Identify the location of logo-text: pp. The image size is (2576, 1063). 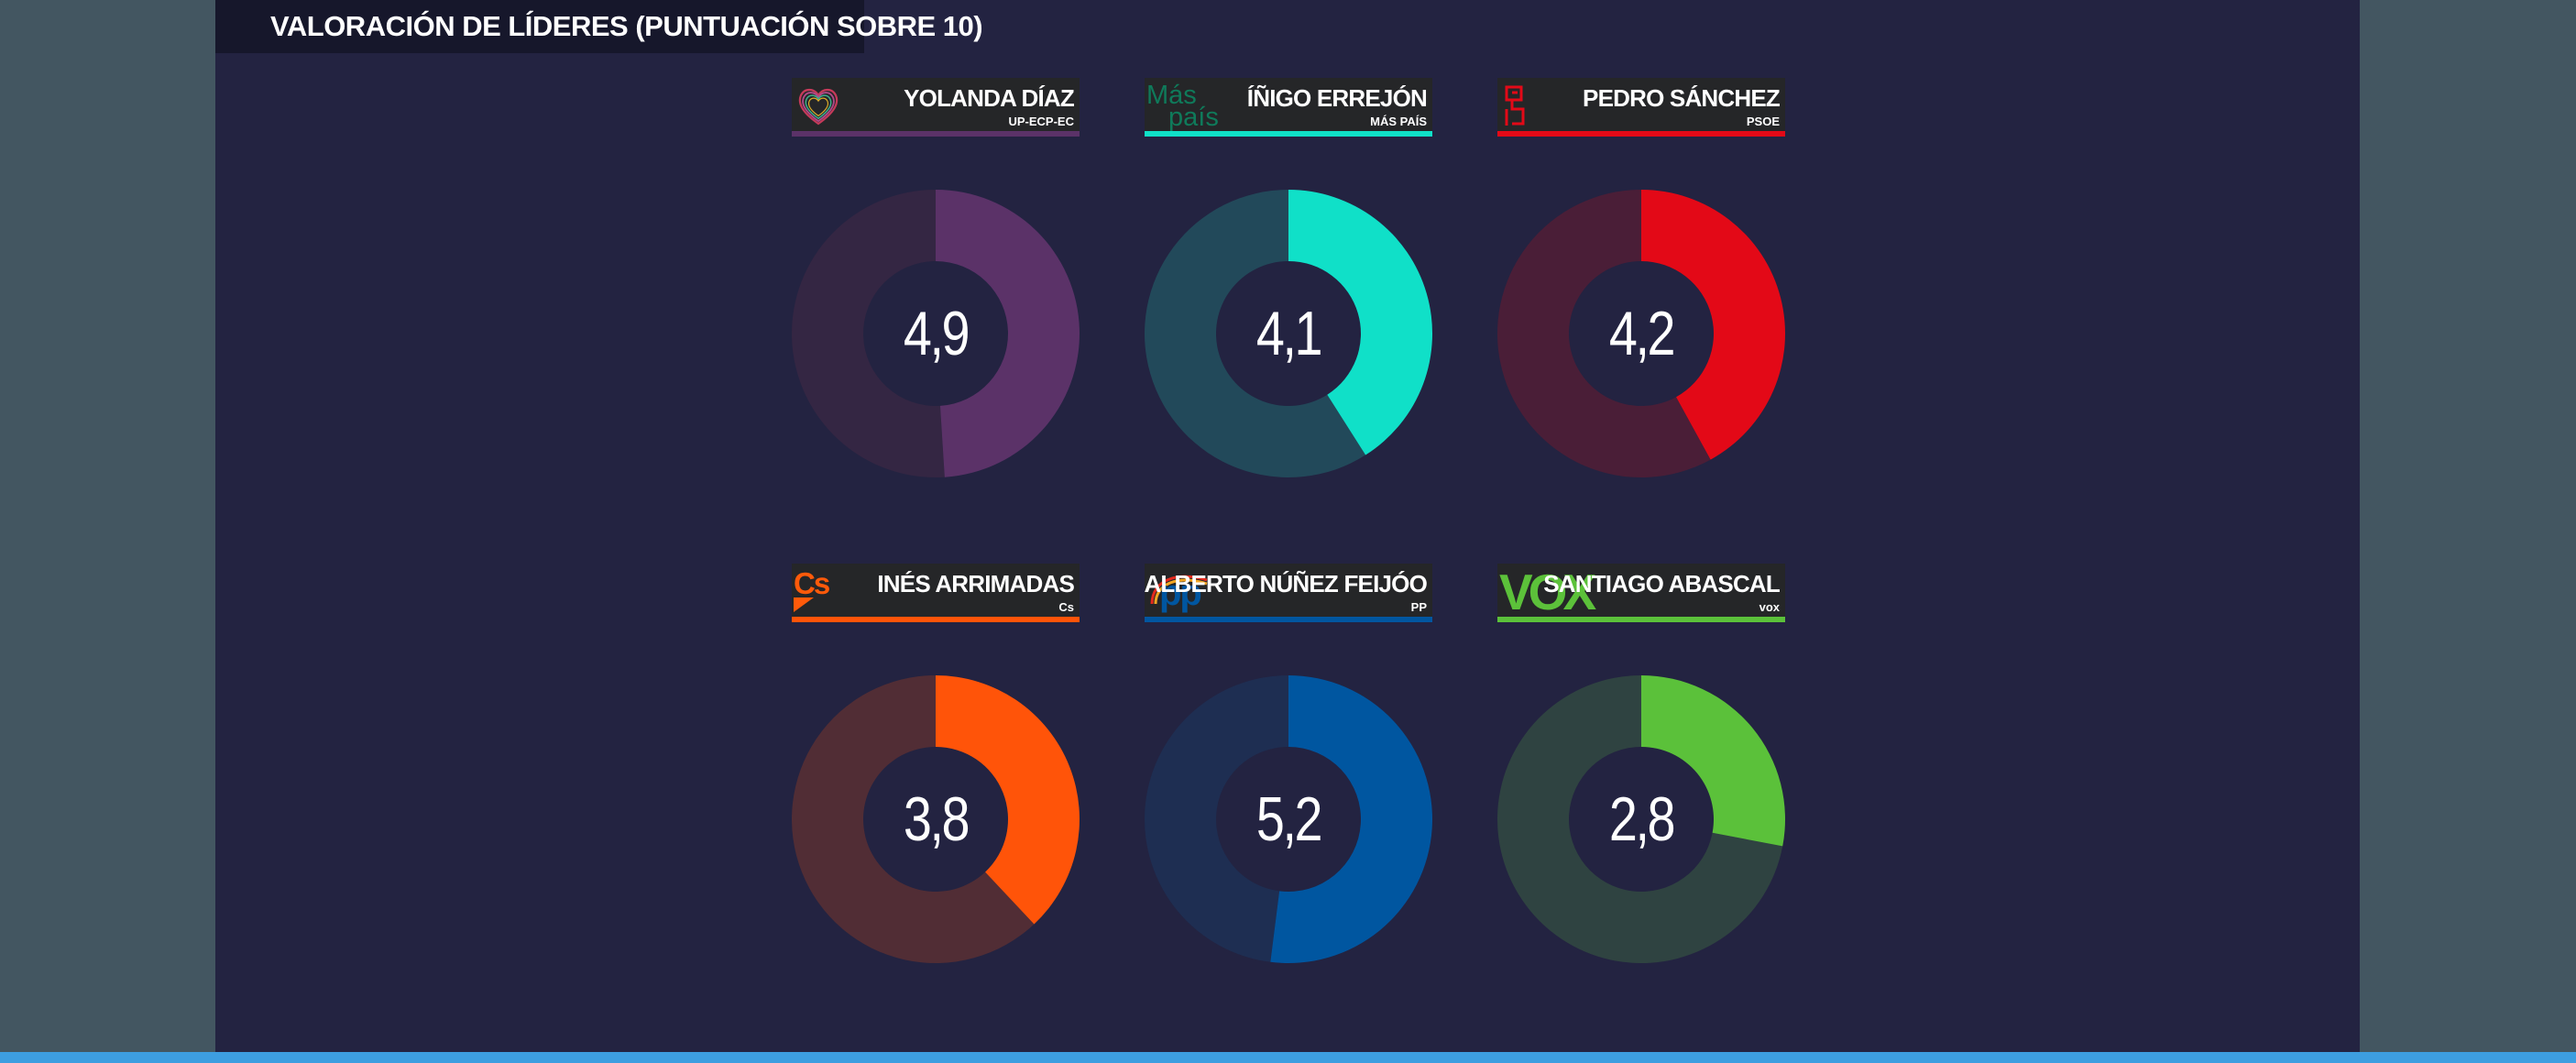
(1180, 593).